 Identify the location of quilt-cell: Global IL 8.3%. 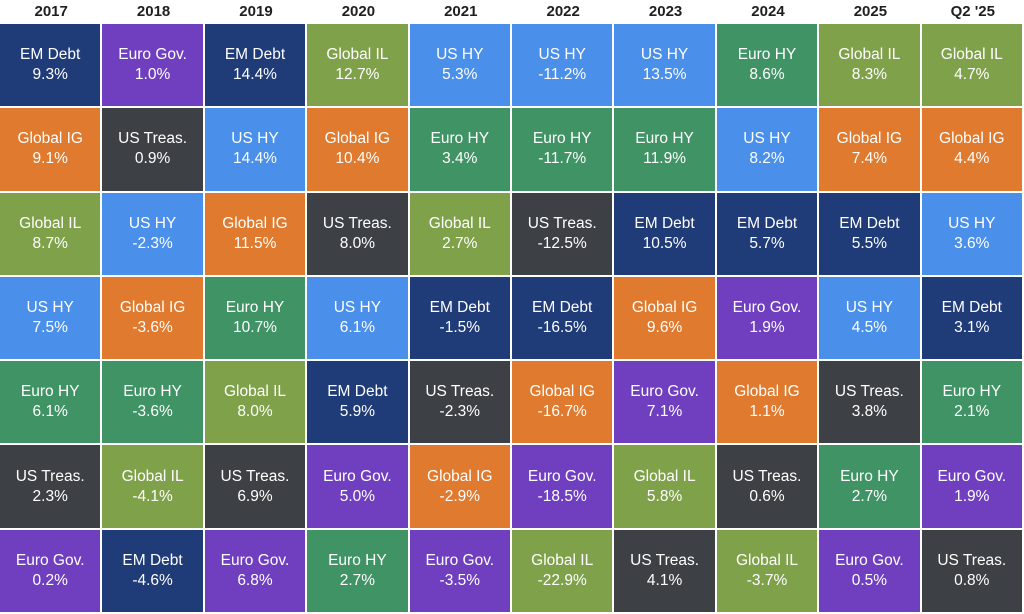
(870, 66).